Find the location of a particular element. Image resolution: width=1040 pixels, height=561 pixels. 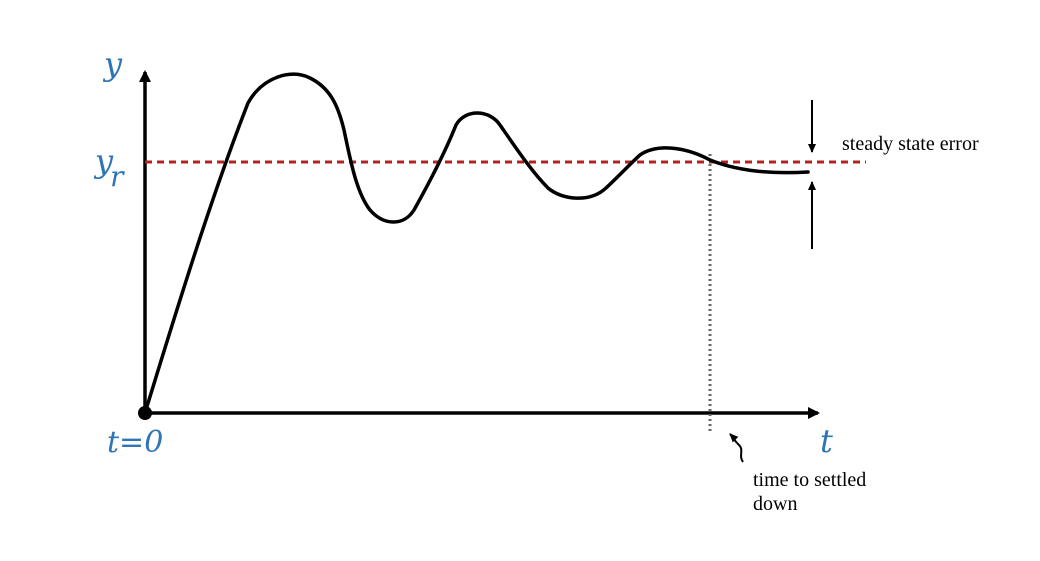

settle-label-line2: down is located at coordinates (775, 504).